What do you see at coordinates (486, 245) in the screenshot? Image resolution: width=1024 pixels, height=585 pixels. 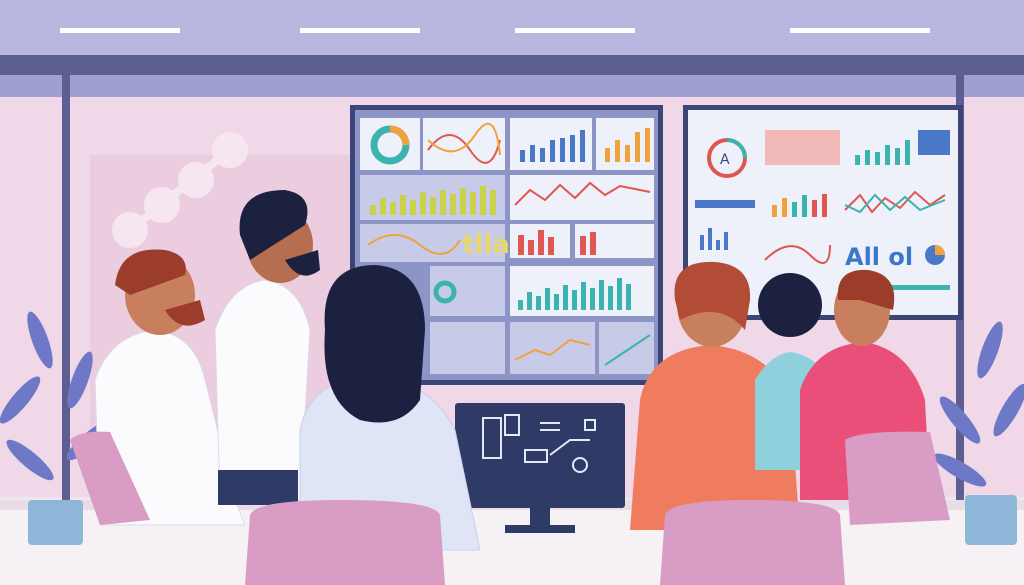 I see `left-screen-big-text: tlla` at bounding box center [486, 245].